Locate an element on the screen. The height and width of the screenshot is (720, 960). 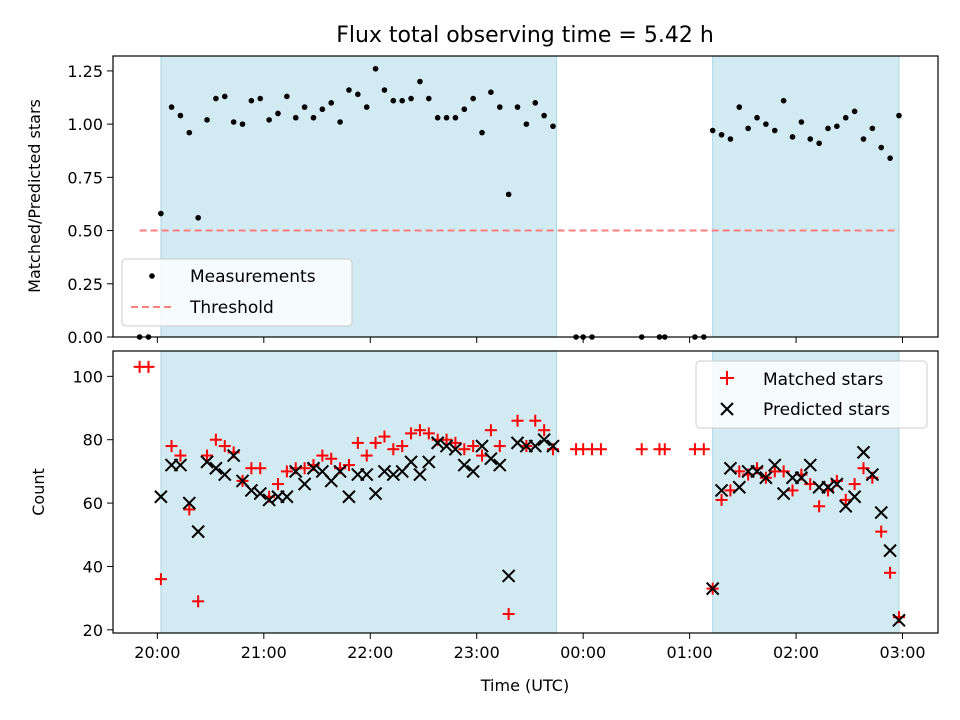
y-tick-label: 0.00 is located at coordinates (85, 337).